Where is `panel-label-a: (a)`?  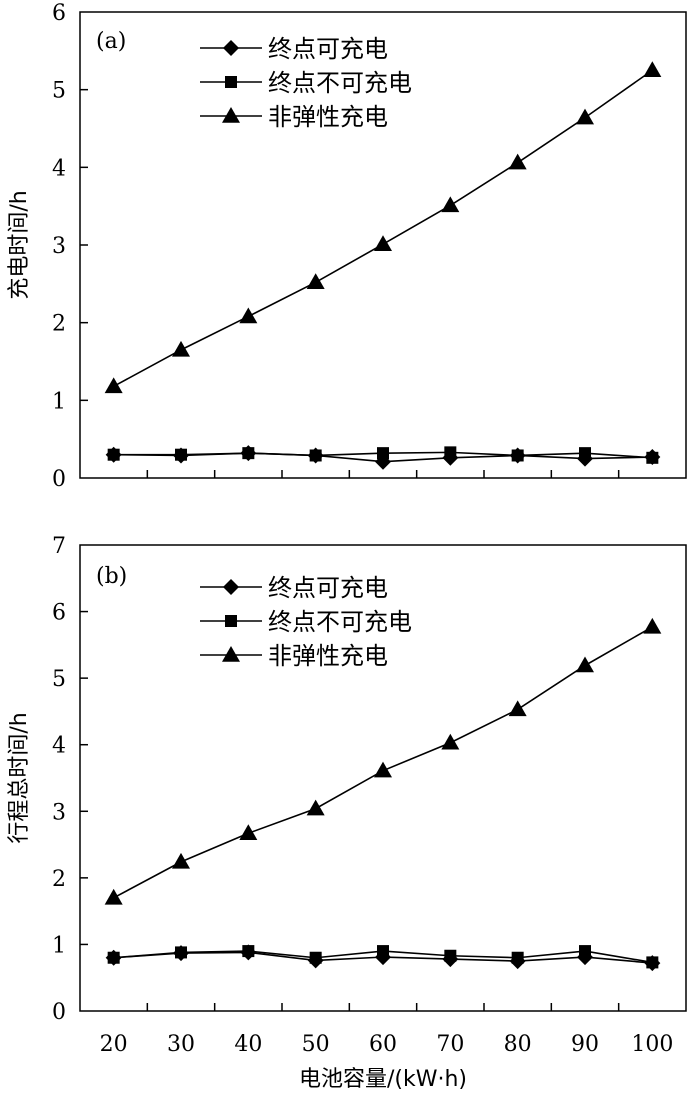 panel-label-a: (a) is located at coordinates (111, 41).